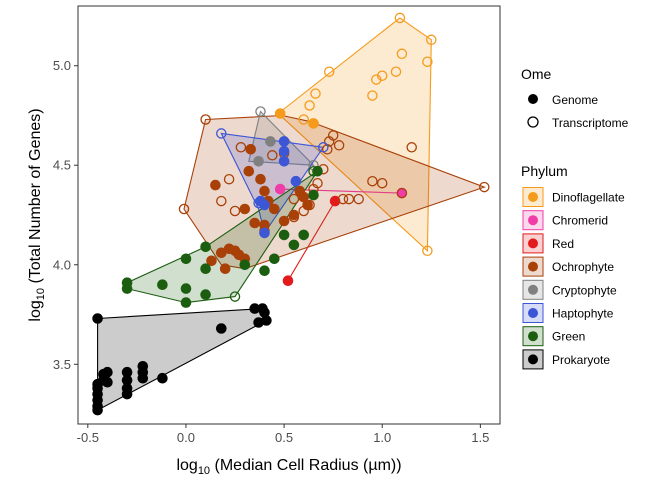 This screenshot has height=485, width=672. What do you see at coordinates (382, 437) in the screenshot?
I see `x-tick-label-3: 1.0` at bounding box center [382, 437].